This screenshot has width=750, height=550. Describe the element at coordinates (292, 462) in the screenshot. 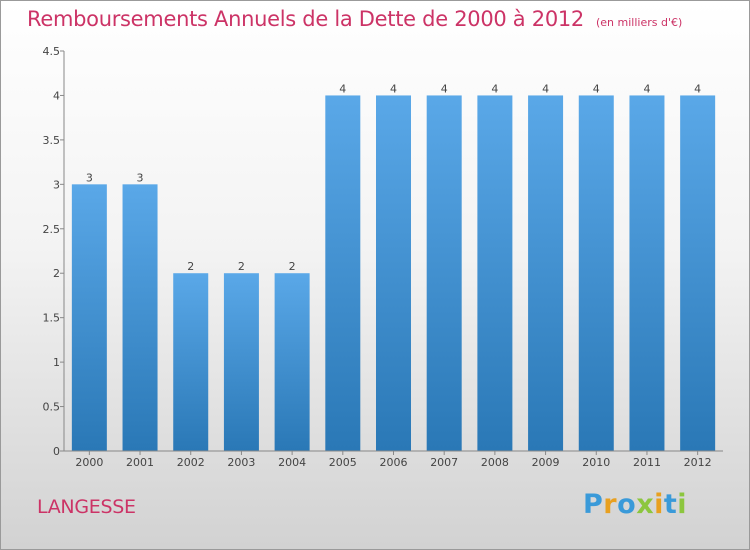

I see `x-tick-label-2004: 2004` at that location.